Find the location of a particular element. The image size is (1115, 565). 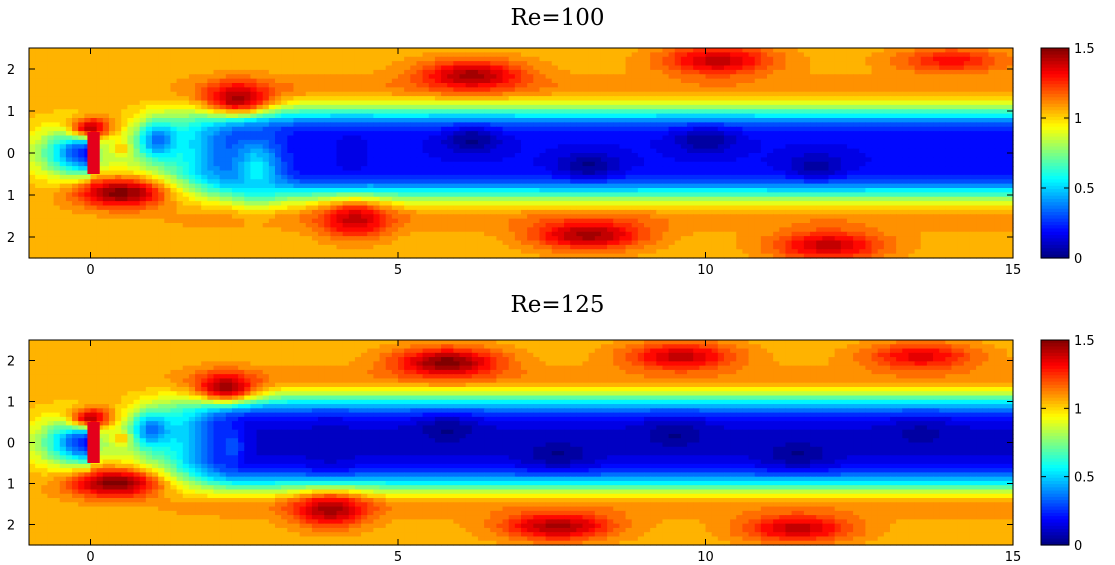

plot-title: Re=100 is located at coordinates (557, 18).